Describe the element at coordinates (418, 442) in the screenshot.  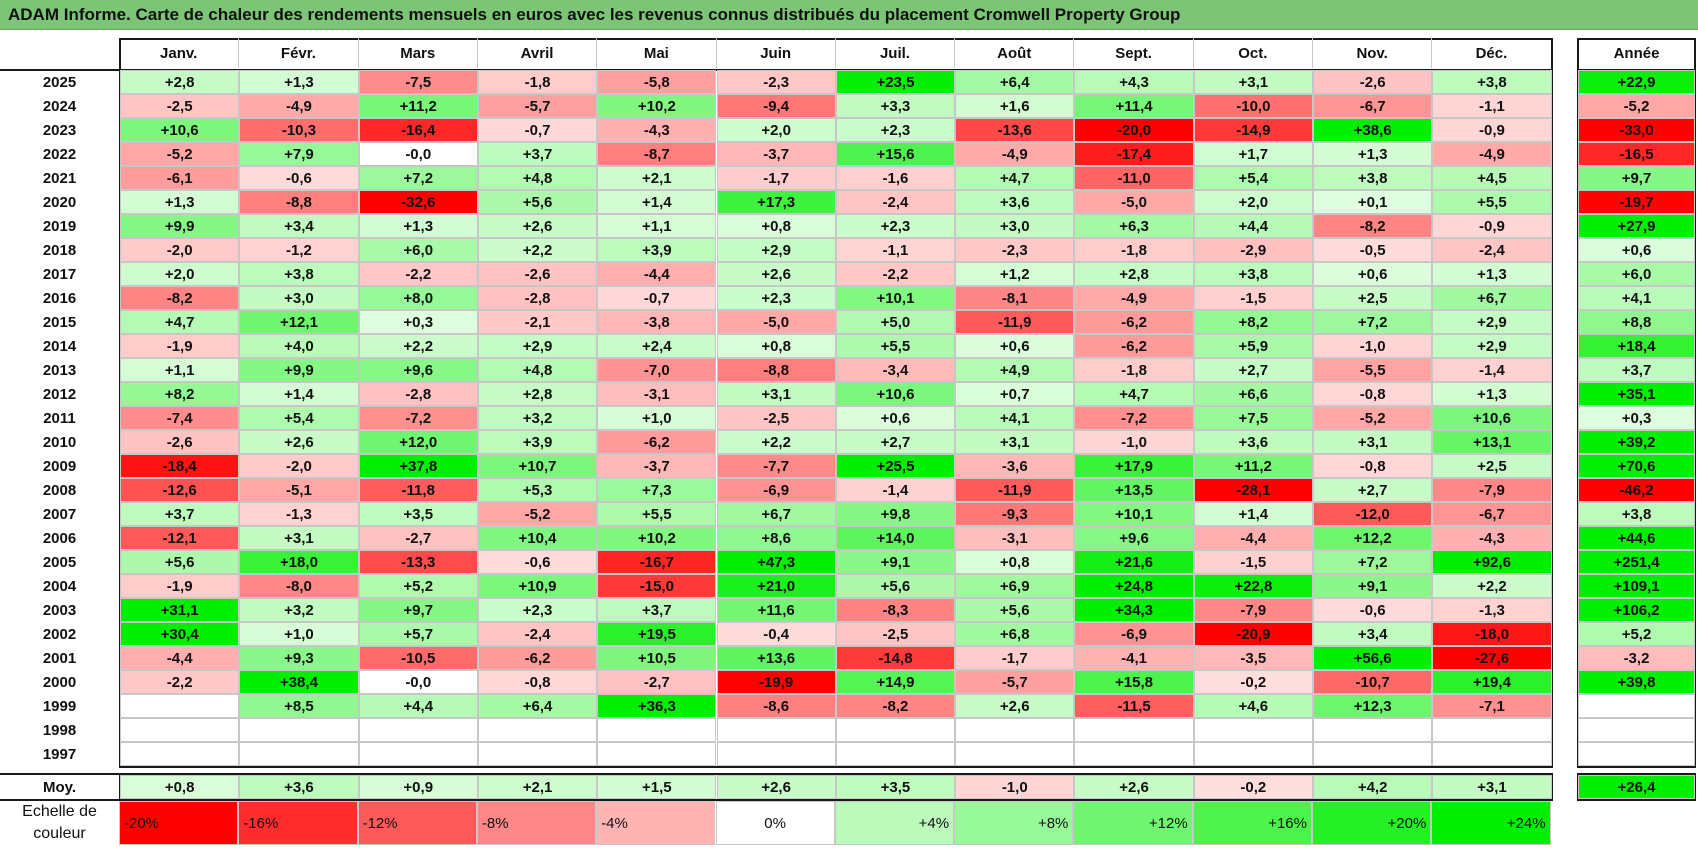
I see `heatmap-cell: +12,0` at that location.